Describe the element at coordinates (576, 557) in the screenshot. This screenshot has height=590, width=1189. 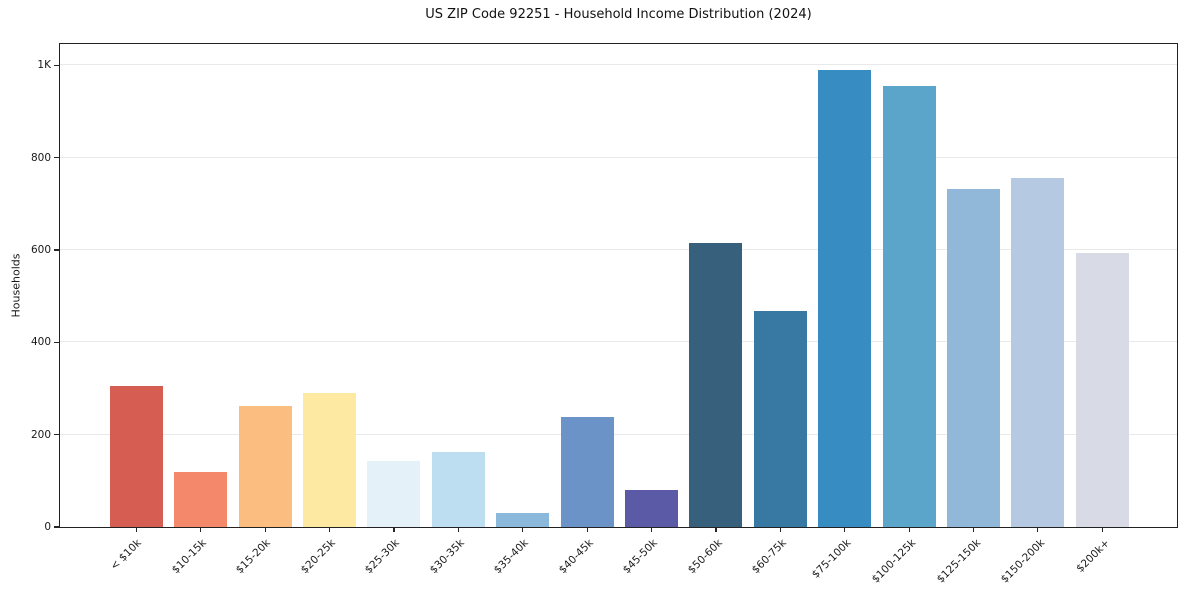
I see `x-tick-label: $40-45k` at that location.